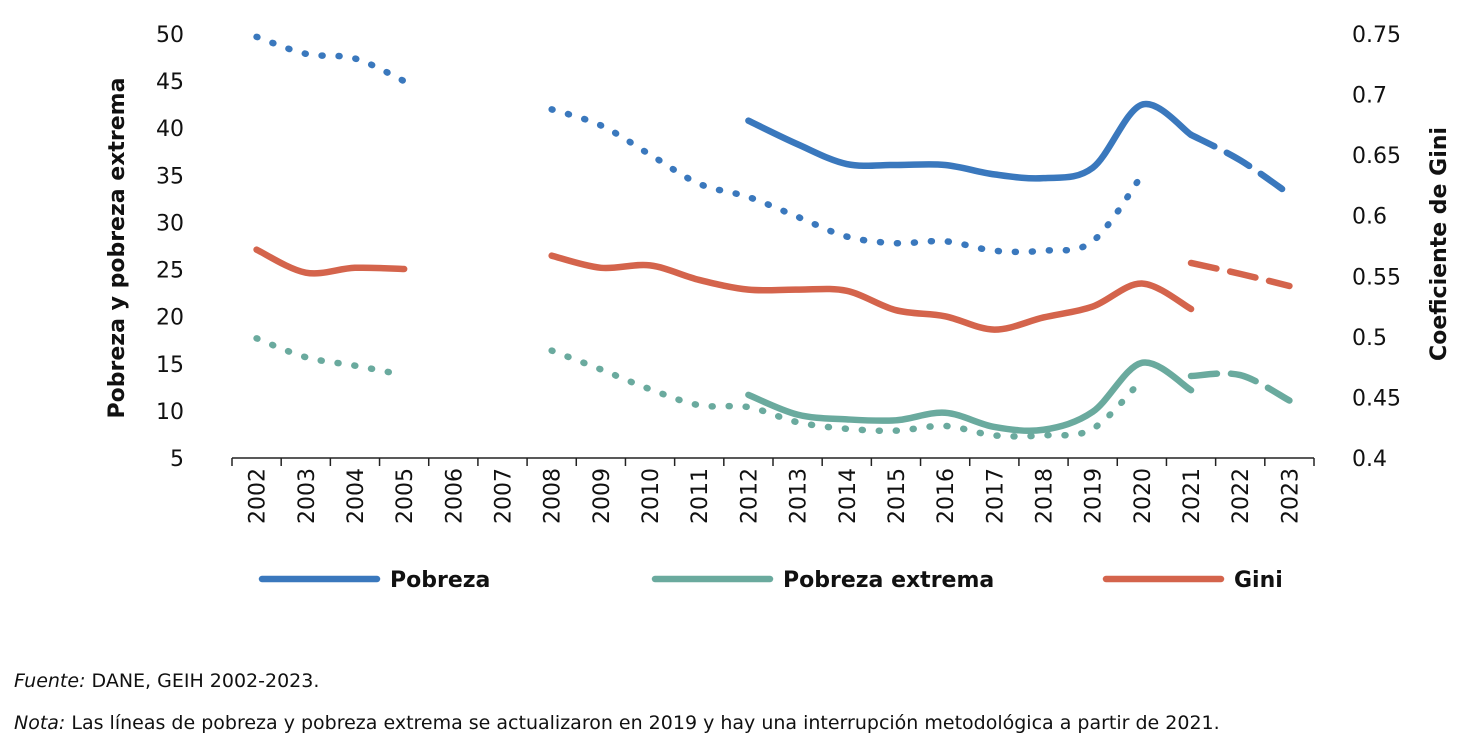 The image size is (1468, 750). Describe the element at coordinates (170, 223) in the screenshot. I see `y-tick-label-left: 30` at that location.